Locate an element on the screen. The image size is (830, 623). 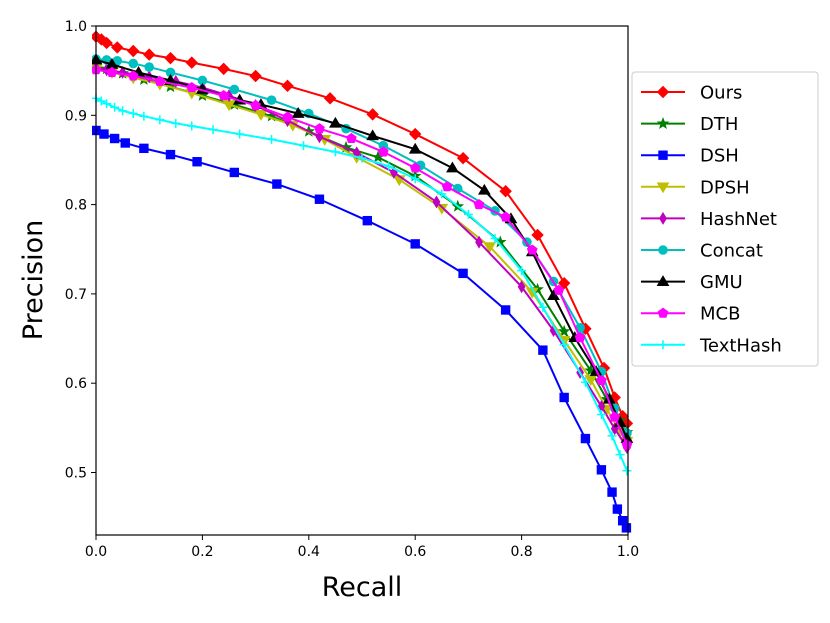
x-tick-label: 0.8 is located at coordinates (521, 552).